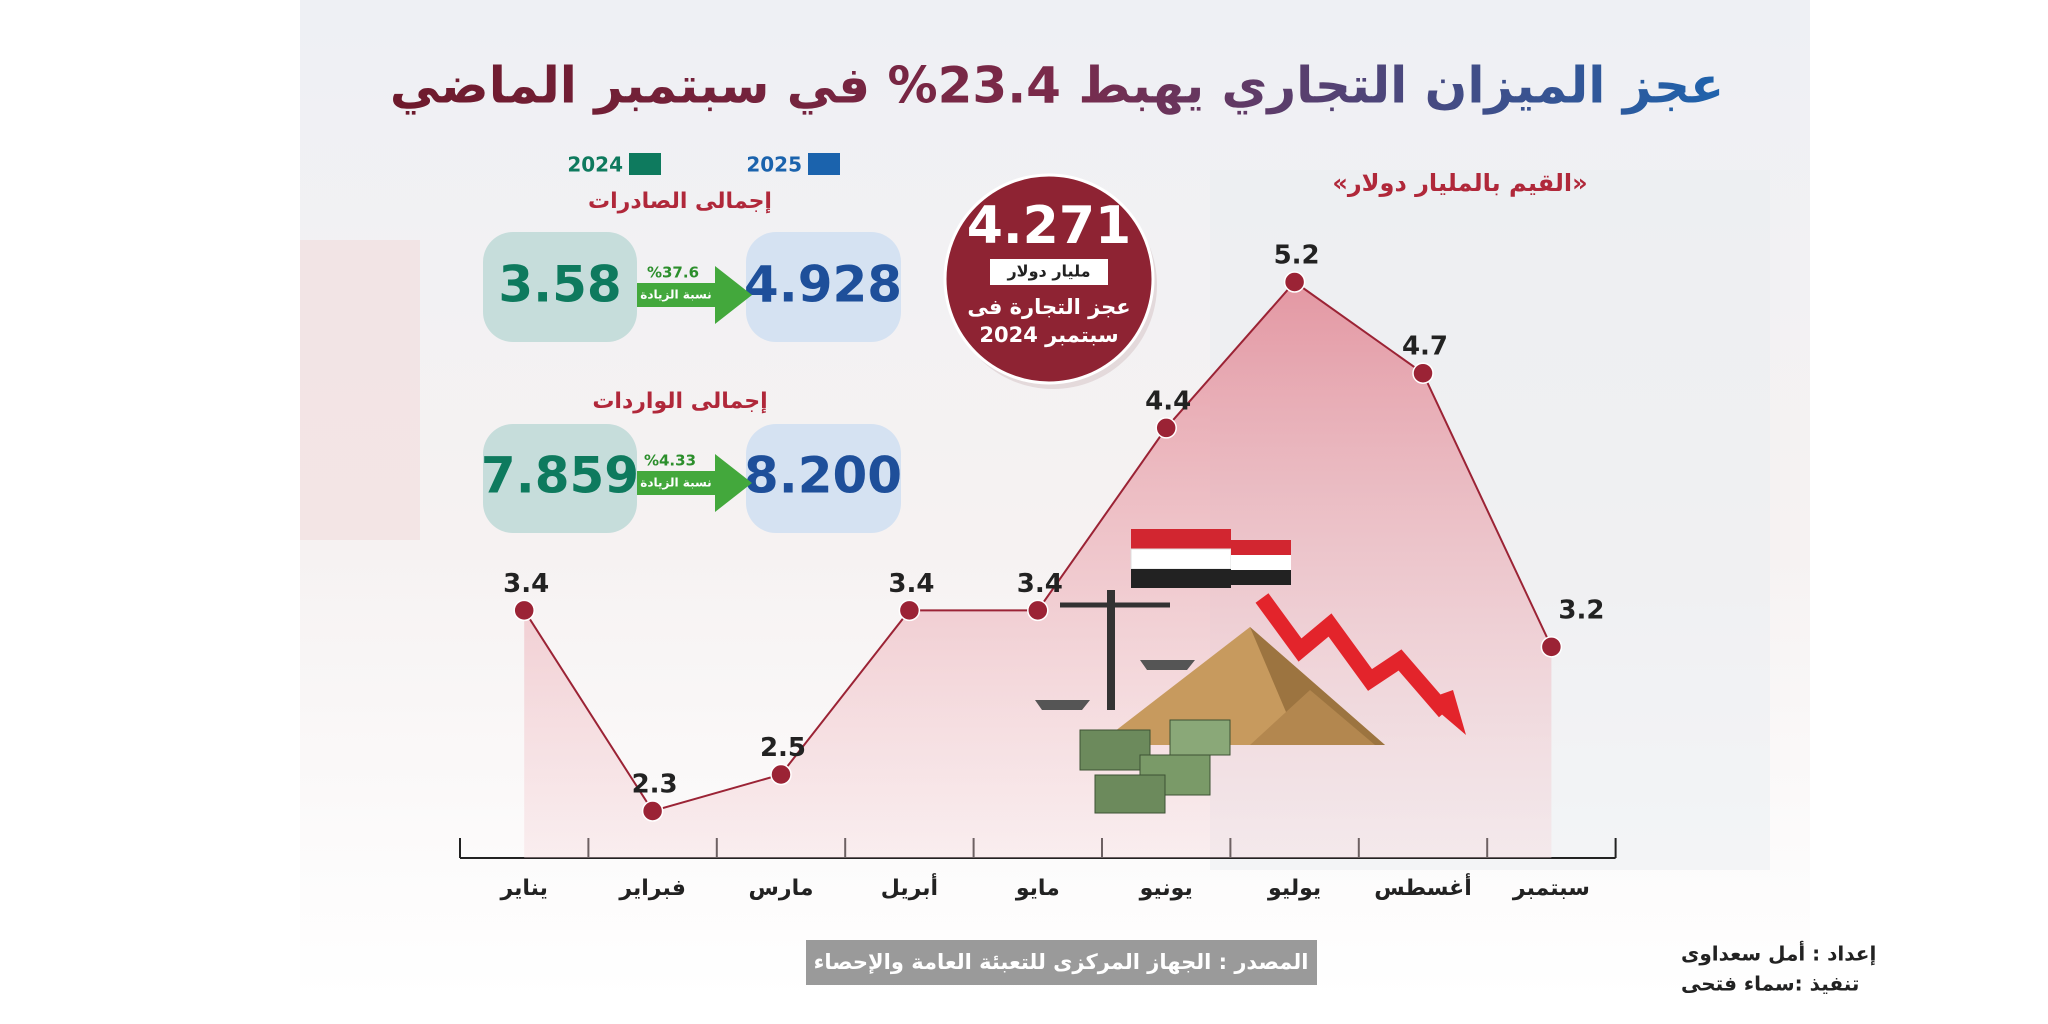 This screenshot has width=2048, height=1024. I want to click on deficit-unit: مليار دولار, so click(1048, 271).